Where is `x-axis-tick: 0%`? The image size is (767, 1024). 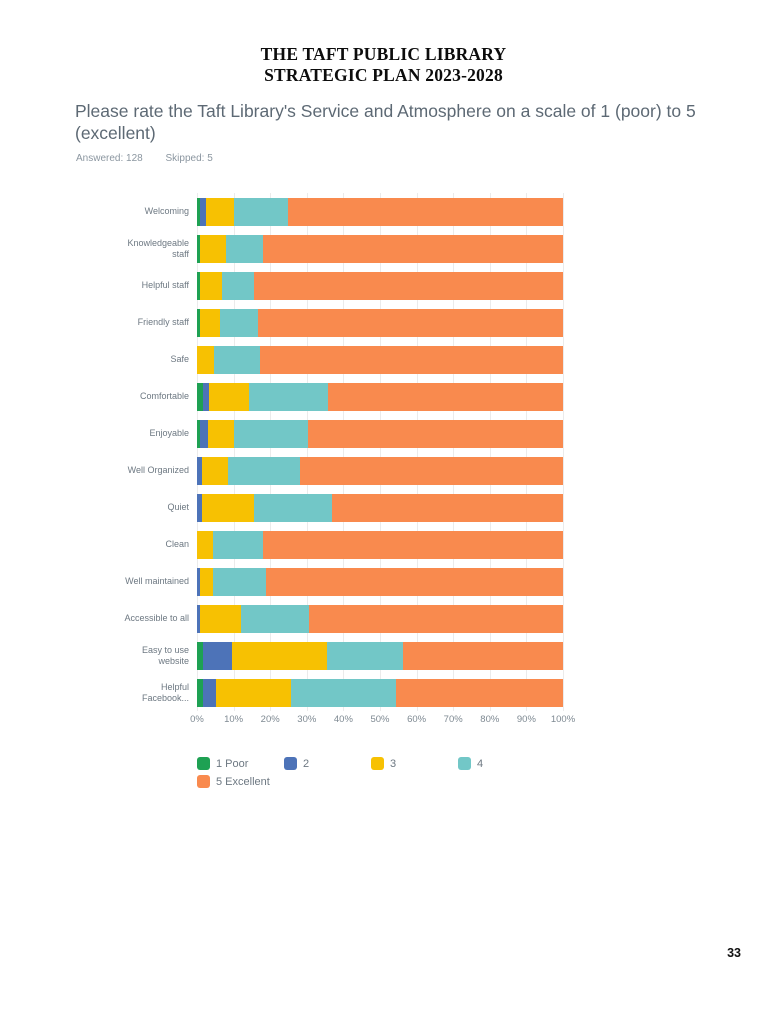
x-axis-tick: 0% is located at coordinates (197, 719).